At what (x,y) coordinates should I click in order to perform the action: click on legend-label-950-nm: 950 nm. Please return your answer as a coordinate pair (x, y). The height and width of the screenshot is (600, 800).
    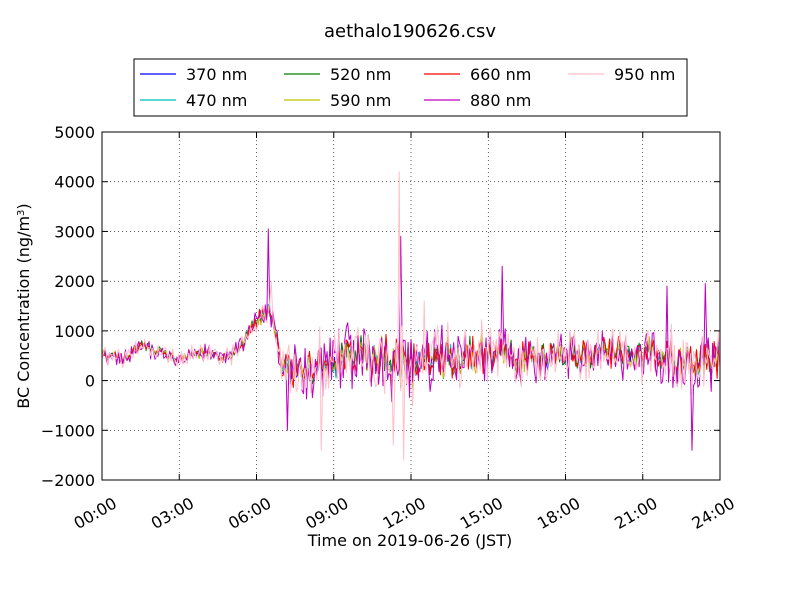
    Looking at the image, I should click on (644, 74).